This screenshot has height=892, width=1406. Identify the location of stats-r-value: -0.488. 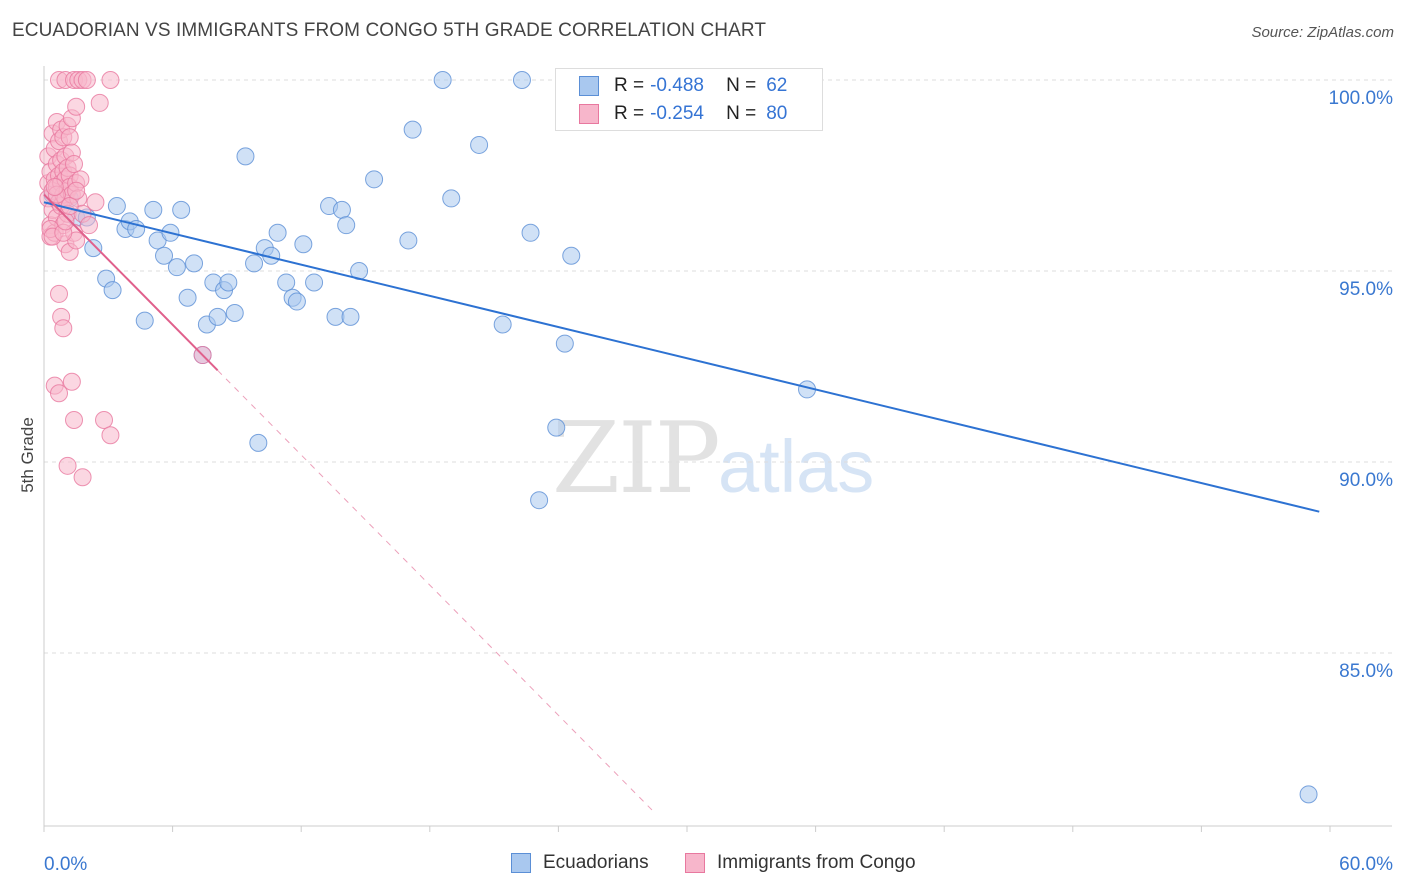
(677, 85).